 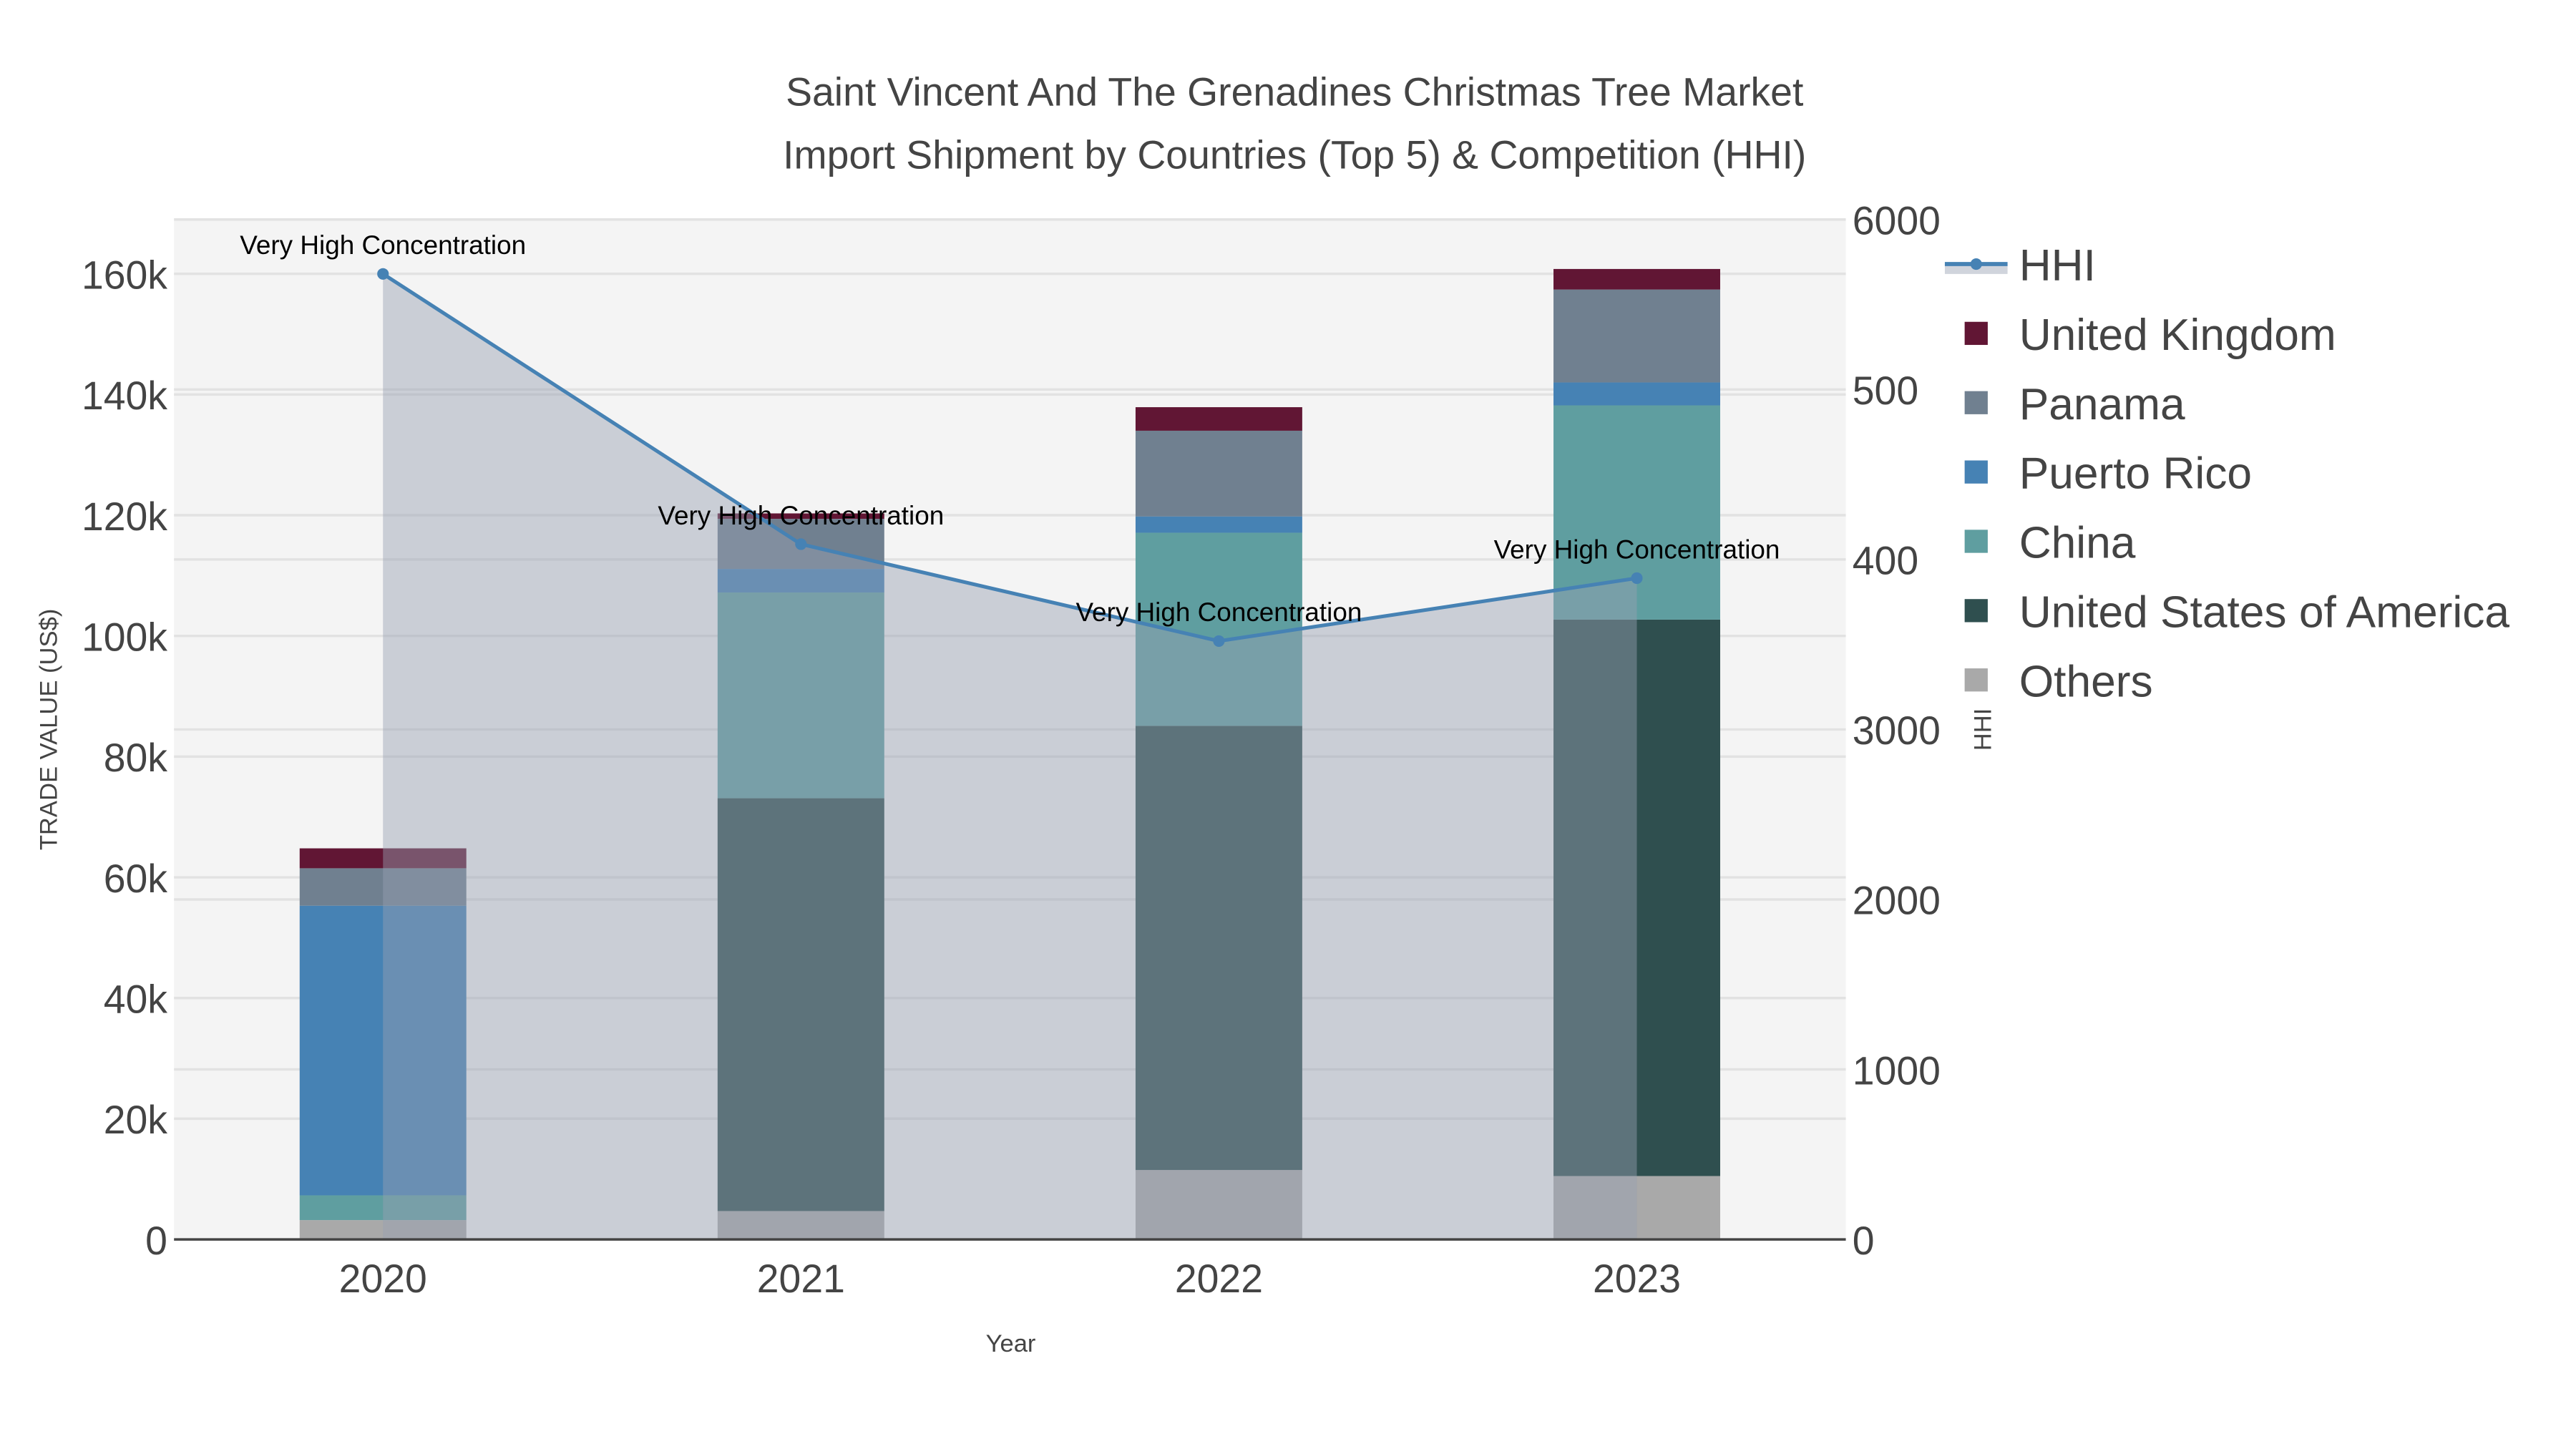 I want to click on y2-axis-title: HHI, so click(x=1983, y=729).